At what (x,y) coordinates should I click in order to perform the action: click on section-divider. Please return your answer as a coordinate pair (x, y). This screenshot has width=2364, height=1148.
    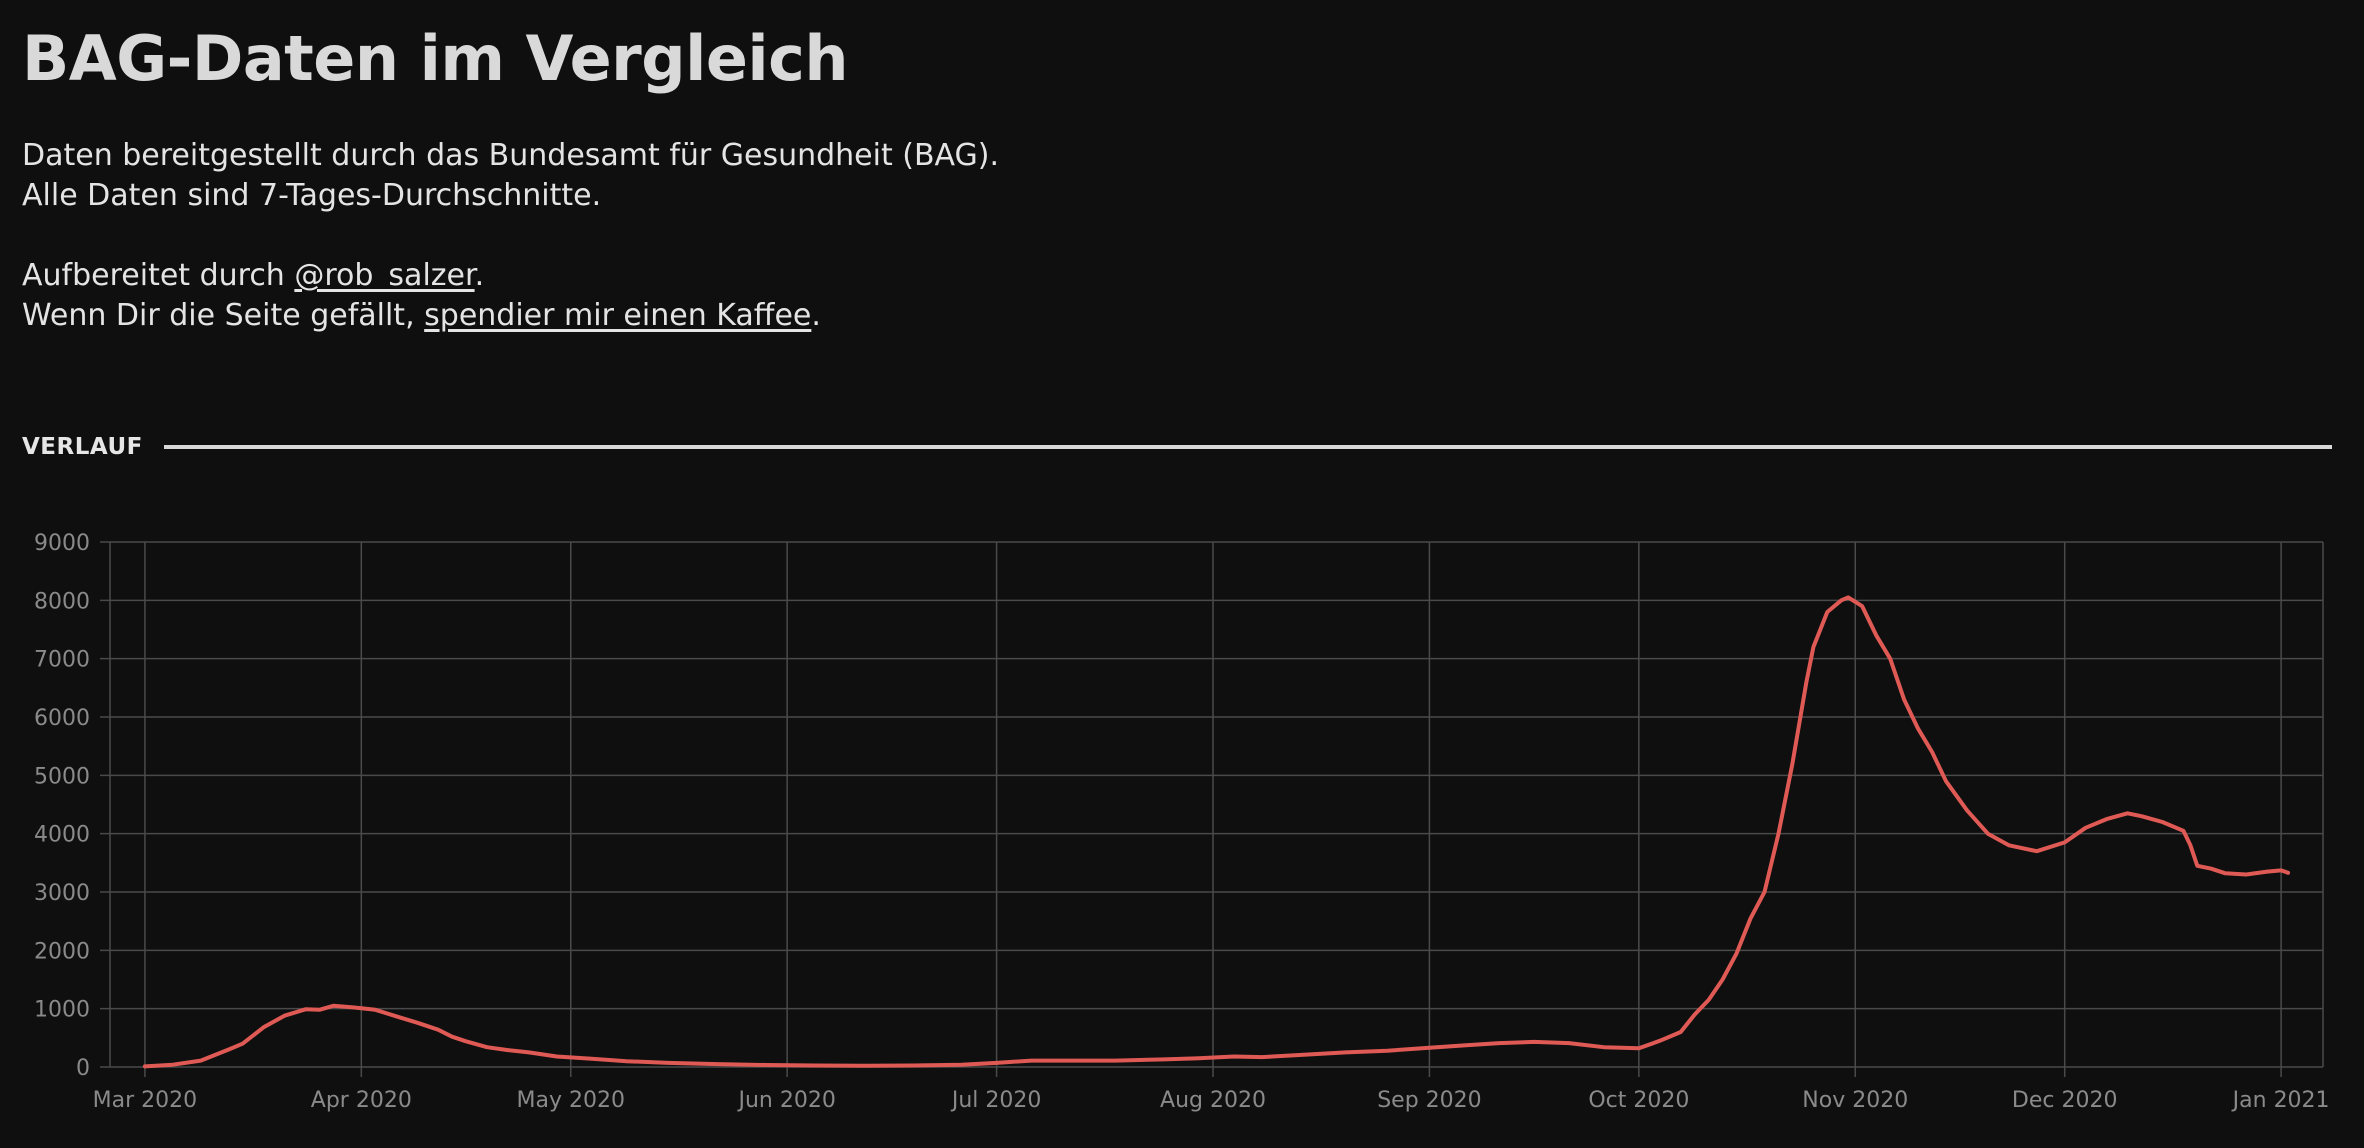
    Looking at the image, I should click on (1248, 447).